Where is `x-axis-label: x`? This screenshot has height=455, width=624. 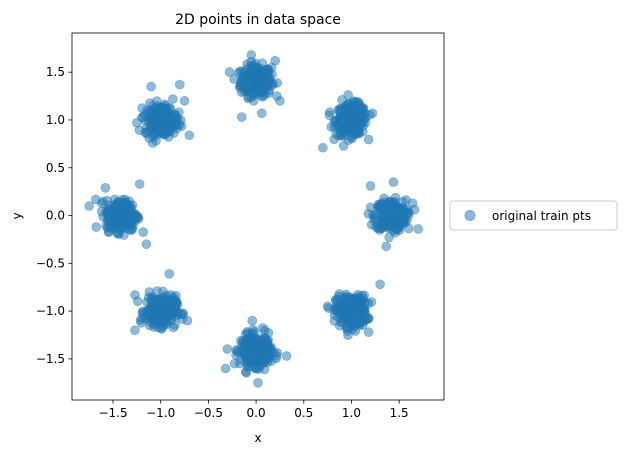 x-axis-label: x is located at coordinates (257, 438).